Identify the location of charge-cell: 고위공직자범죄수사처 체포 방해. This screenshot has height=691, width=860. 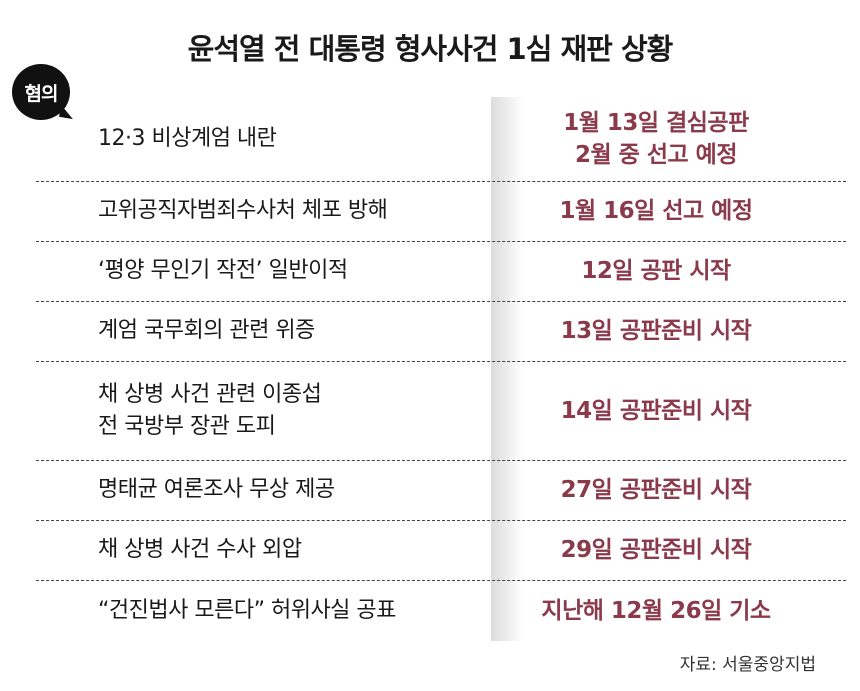
(243, 211).